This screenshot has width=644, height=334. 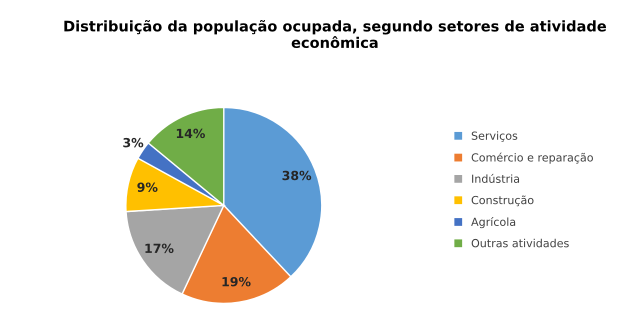 What do you see at coordinates (297, 175) in the screenshot?
I see `data-label: 38%` at bounding box center [297, 175].